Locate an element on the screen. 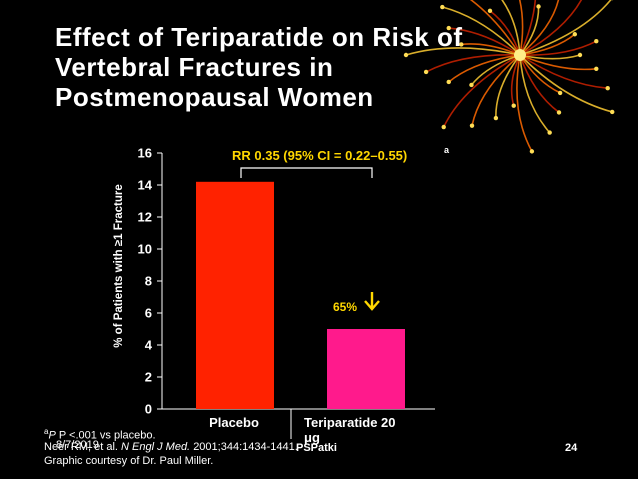 This screenshot has height=479, width=638. slide-date: 8/7/2019 is located at coordinates (77, 445).